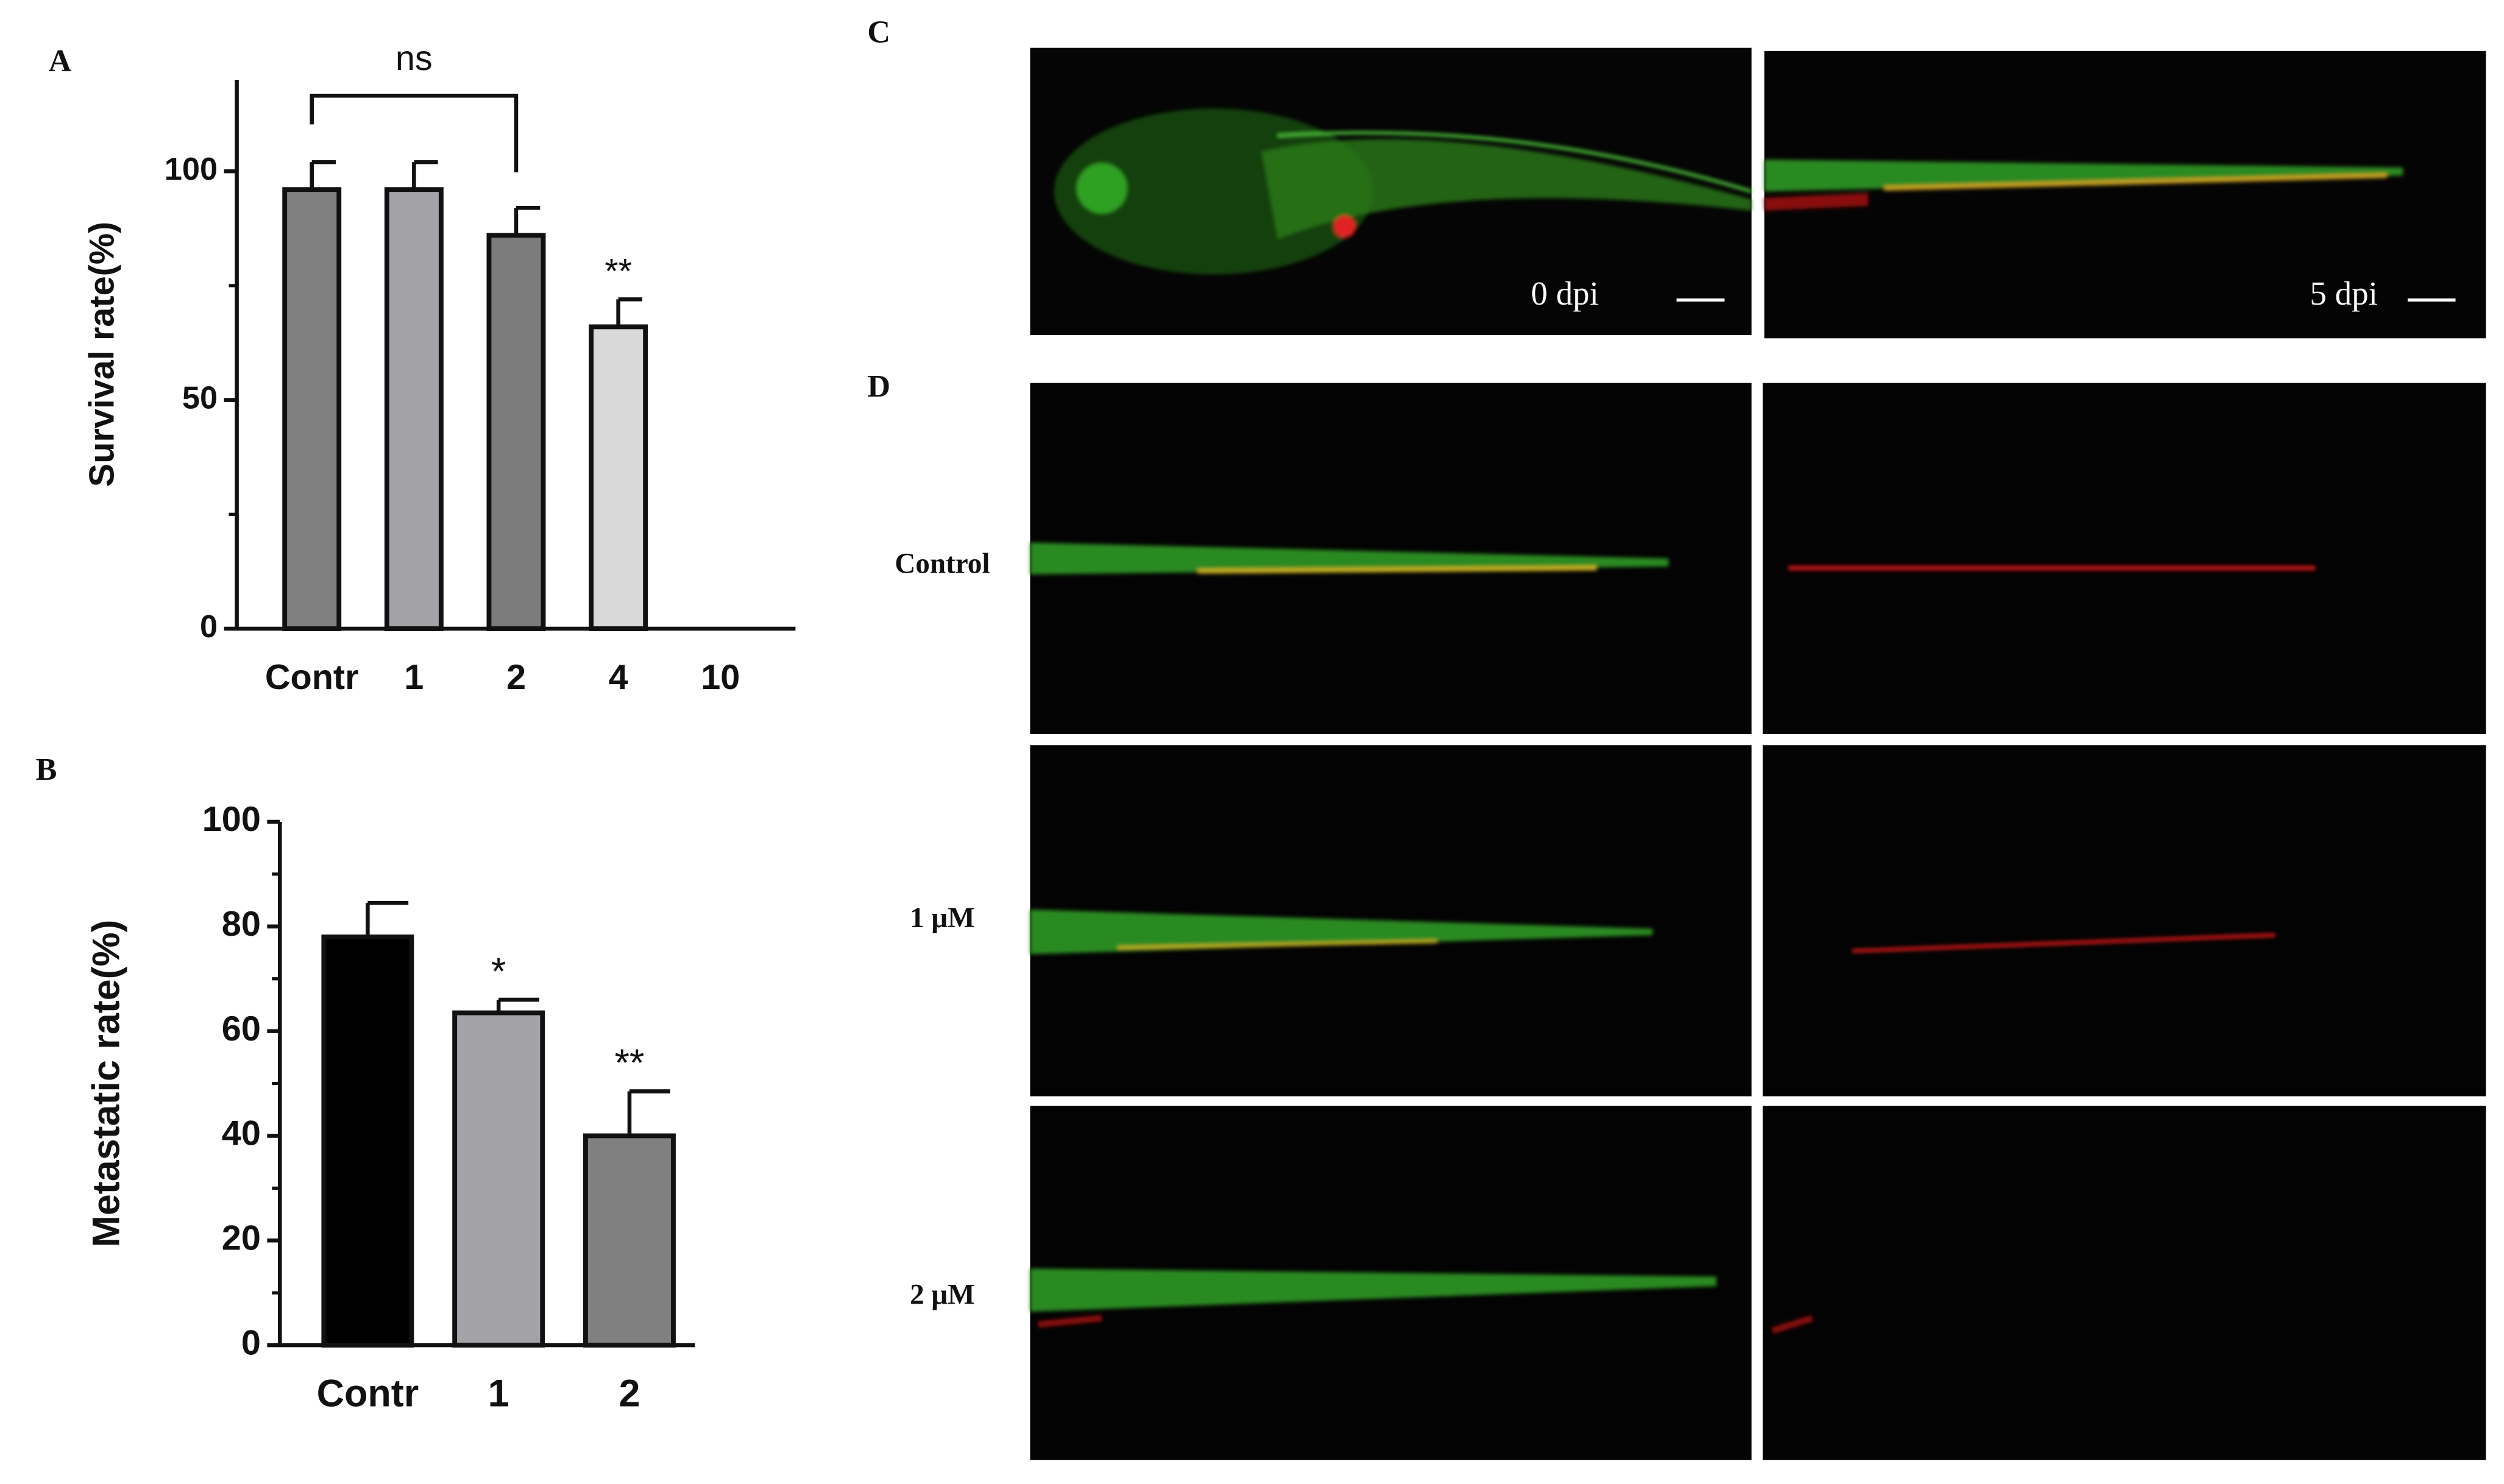 This screenshot has width=2504, height=1484. What do you see at coordinates (499, 972) in the screenshot?
I see `significance: *` at bounding box center [499, 972].